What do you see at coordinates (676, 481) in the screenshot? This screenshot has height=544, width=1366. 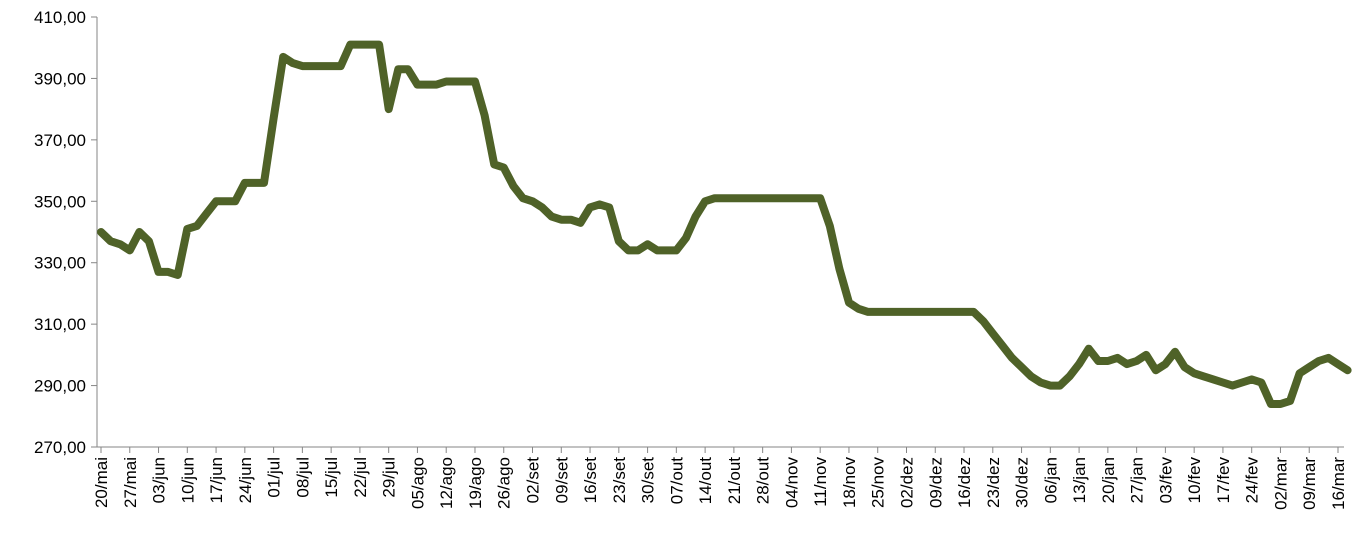 I see `x-tick-label: 07/out` at bounding box center [676, 481].